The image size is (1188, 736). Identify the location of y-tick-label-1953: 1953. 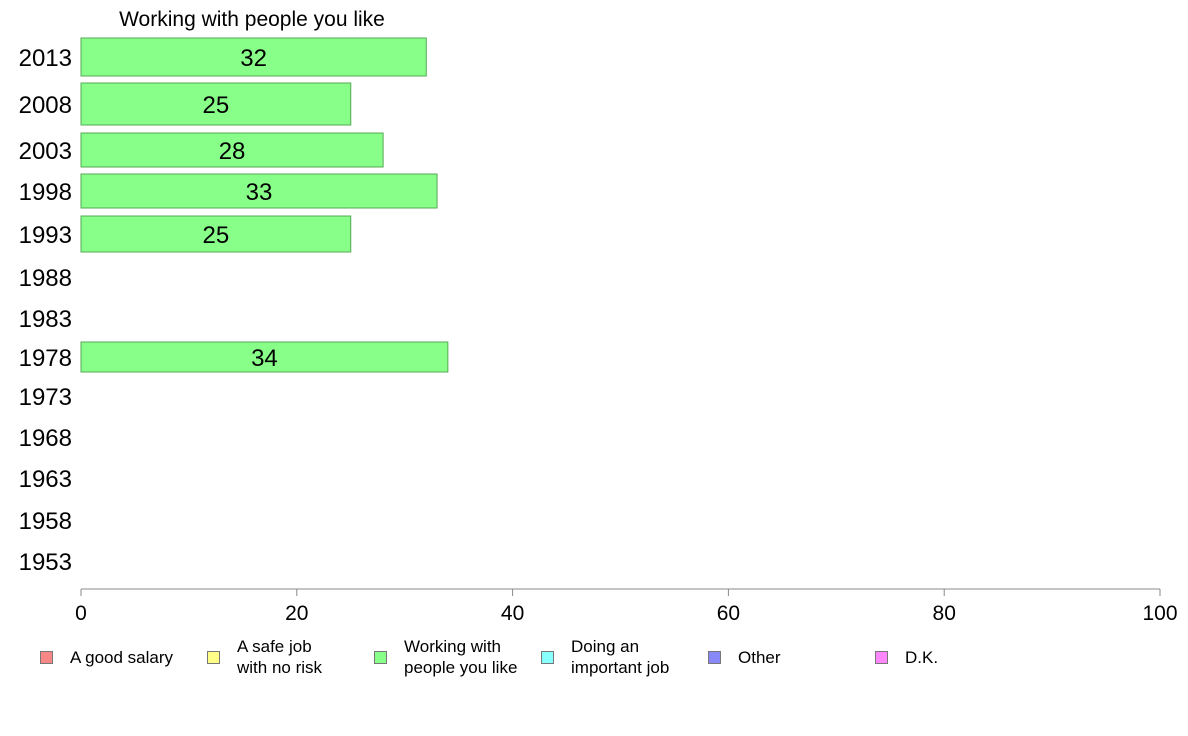
(45, 562).